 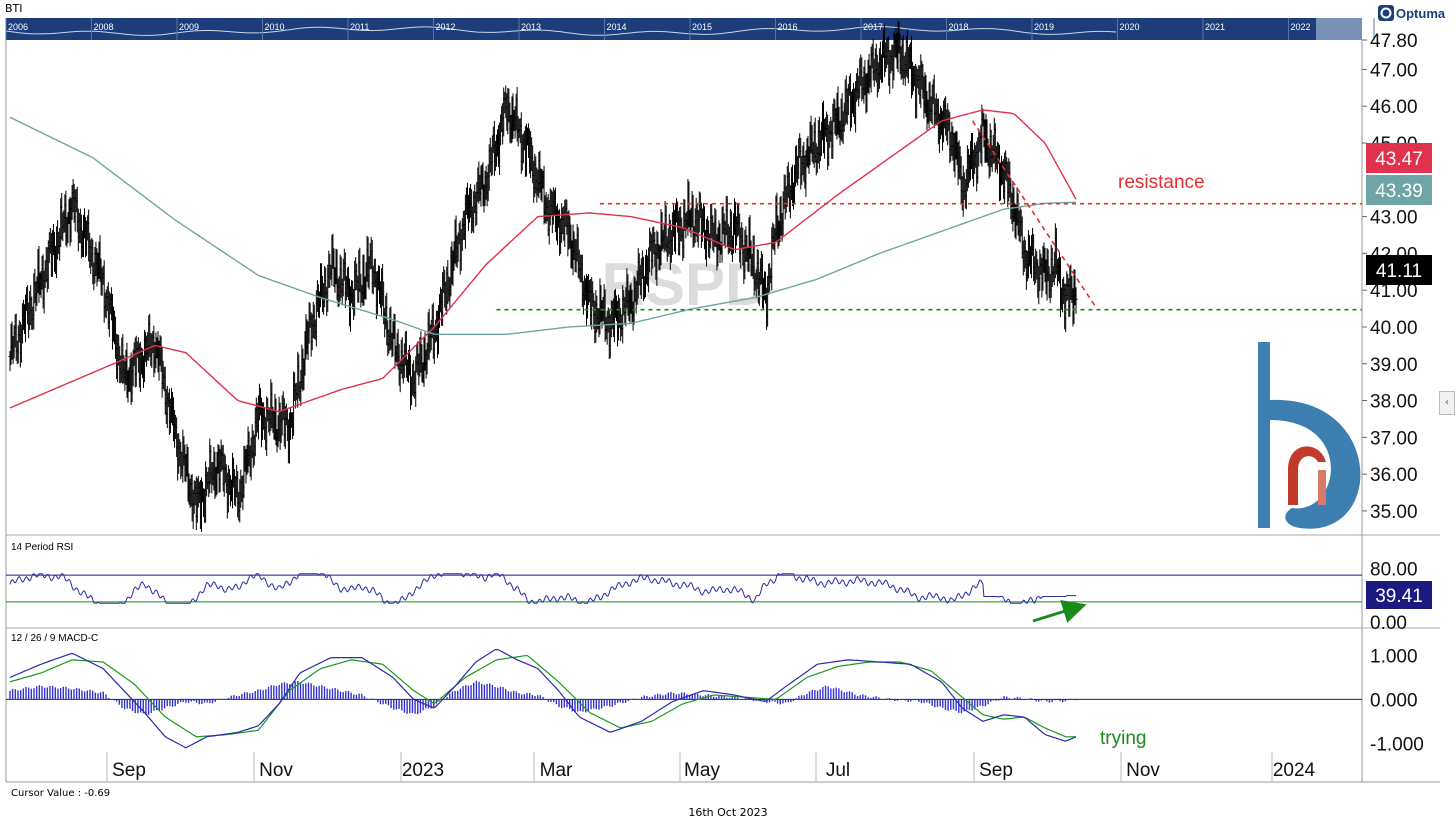 What do you see at coordinates (1388, 623) in the screenshot?
I see `rsi-tick-label: 0.00` at bounding box center [1388, 623].